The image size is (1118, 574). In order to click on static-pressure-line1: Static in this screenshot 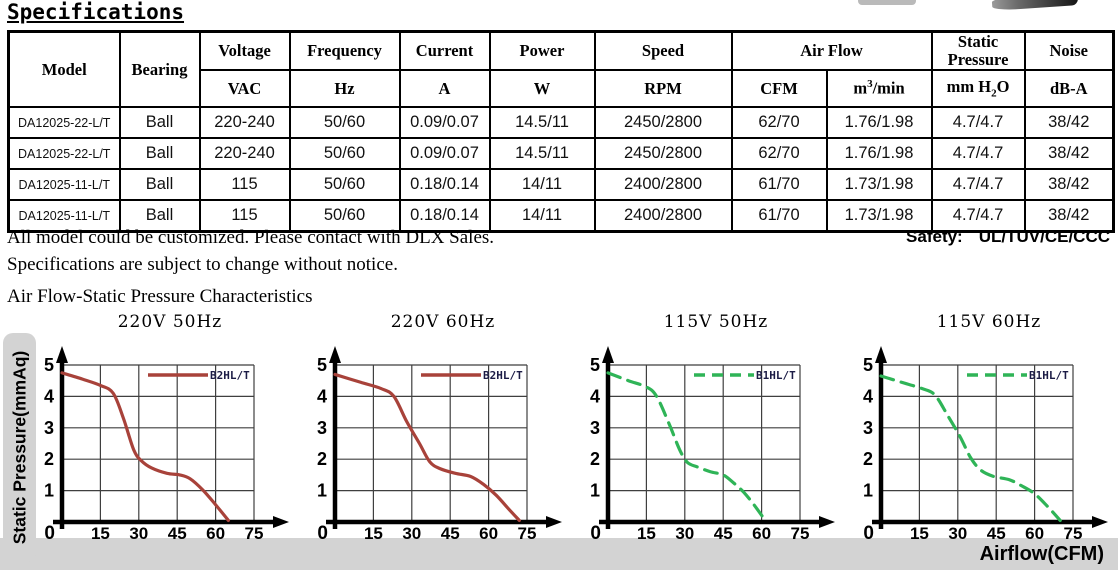, I will do `click(978, 41)`.